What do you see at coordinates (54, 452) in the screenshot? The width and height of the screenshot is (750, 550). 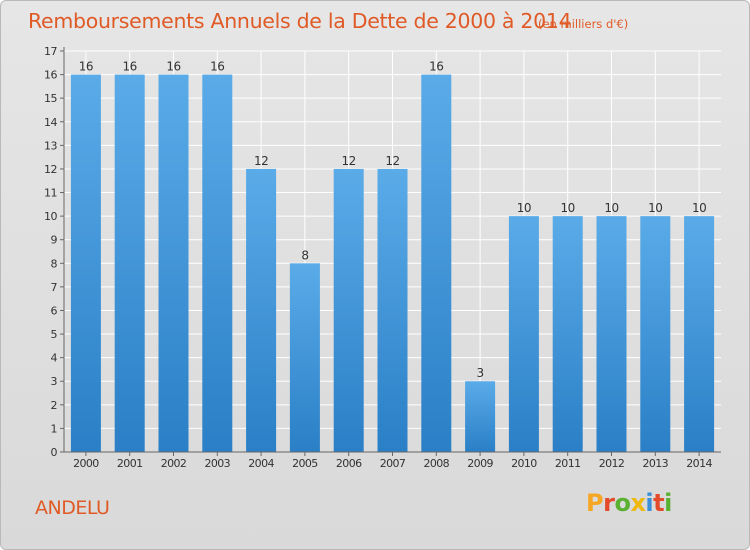 I see `y-tick-label: 0` at bounding box center [54, 452].